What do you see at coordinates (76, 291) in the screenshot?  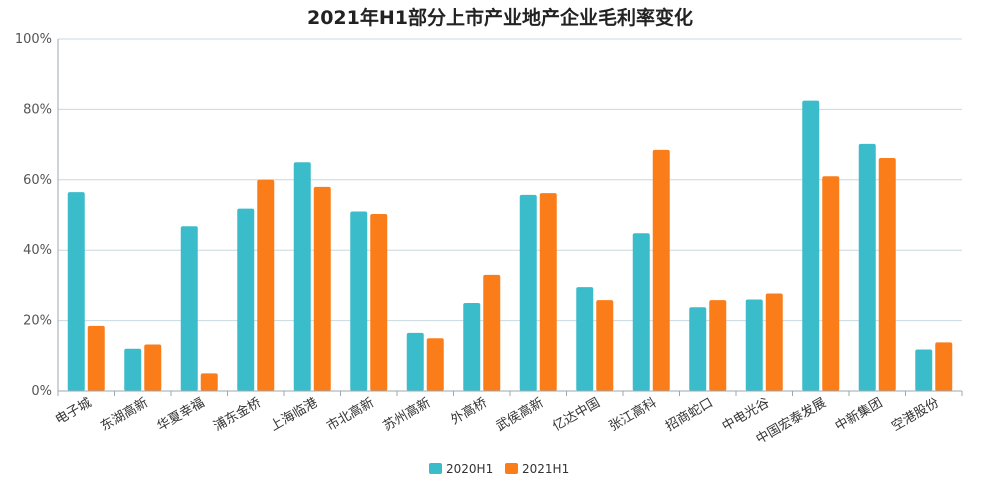 I see `bar-2020H1-电子城` at bounding box center [76, 291].